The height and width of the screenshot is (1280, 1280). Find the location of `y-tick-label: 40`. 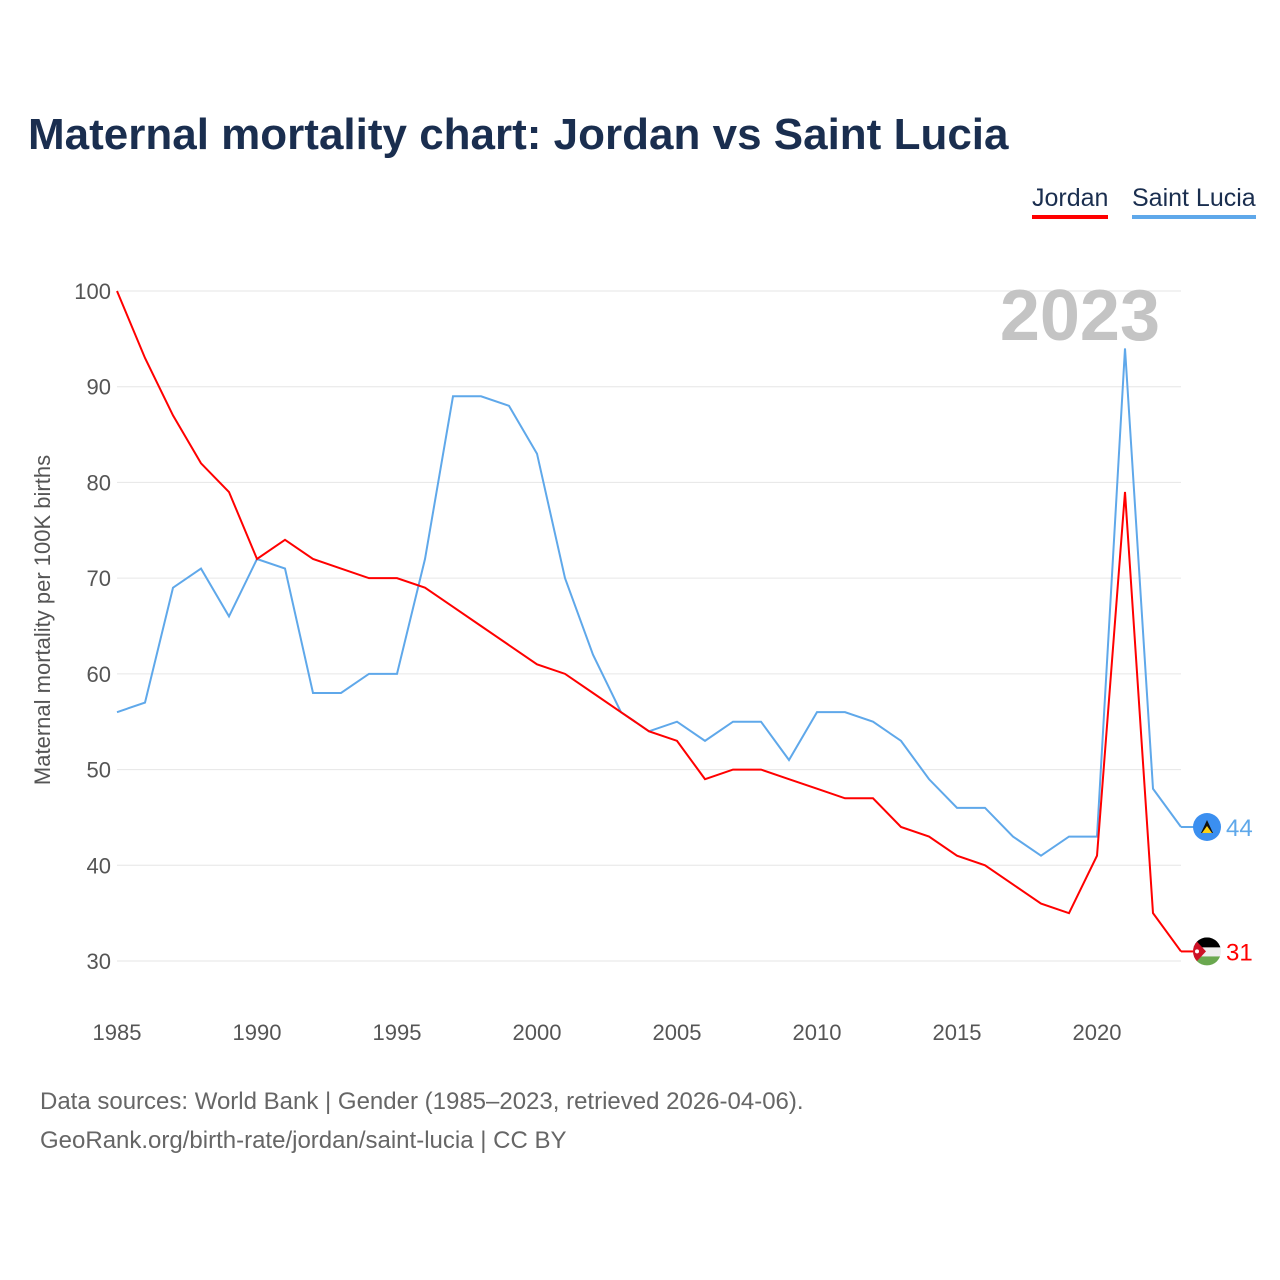

y-tick-label: 40 is located at coordinates (99, 865).